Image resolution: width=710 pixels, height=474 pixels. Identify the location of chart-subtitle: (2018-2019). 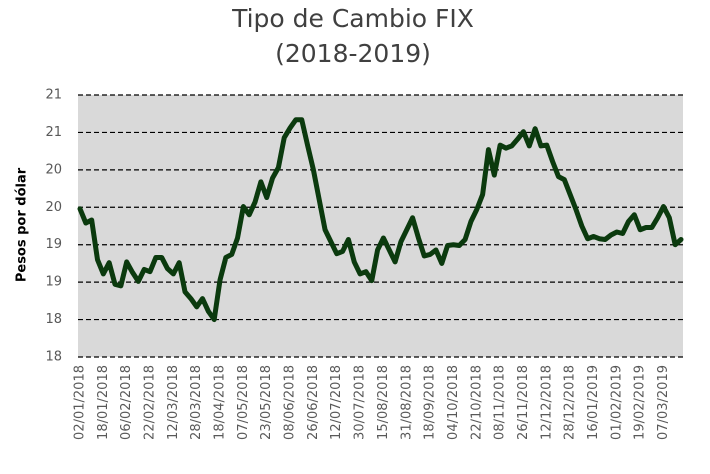
(353, 53).